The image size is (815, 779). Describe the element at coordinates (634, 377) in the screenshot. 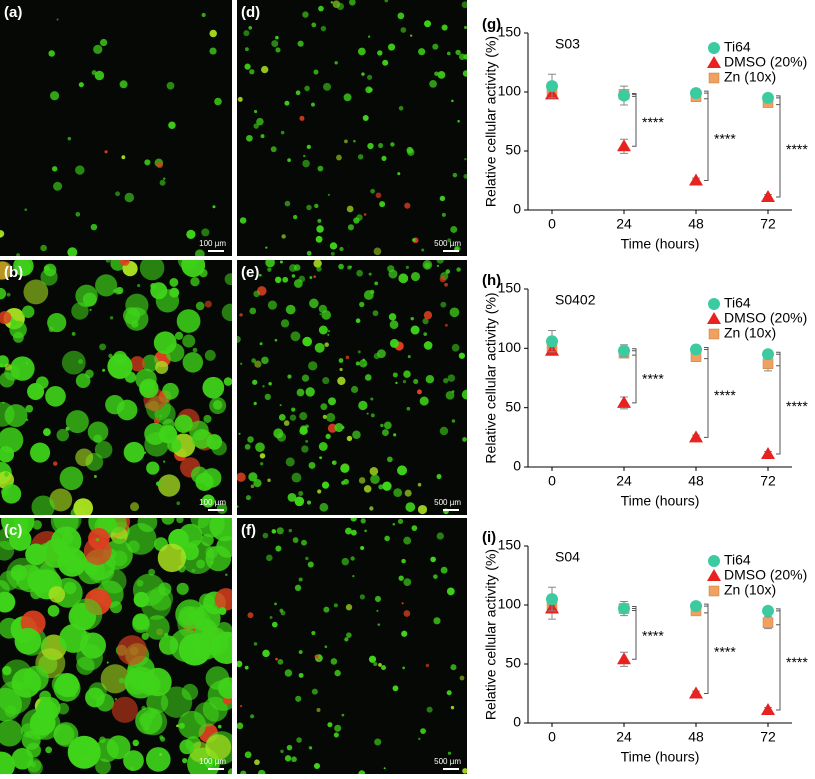

I see `significance-bracket` at that location.